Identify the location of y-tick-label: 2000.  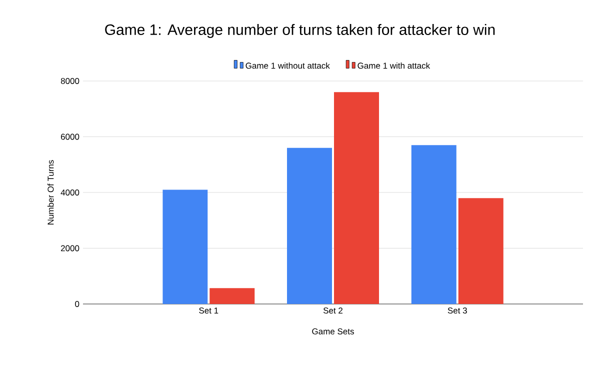
(70, 248).